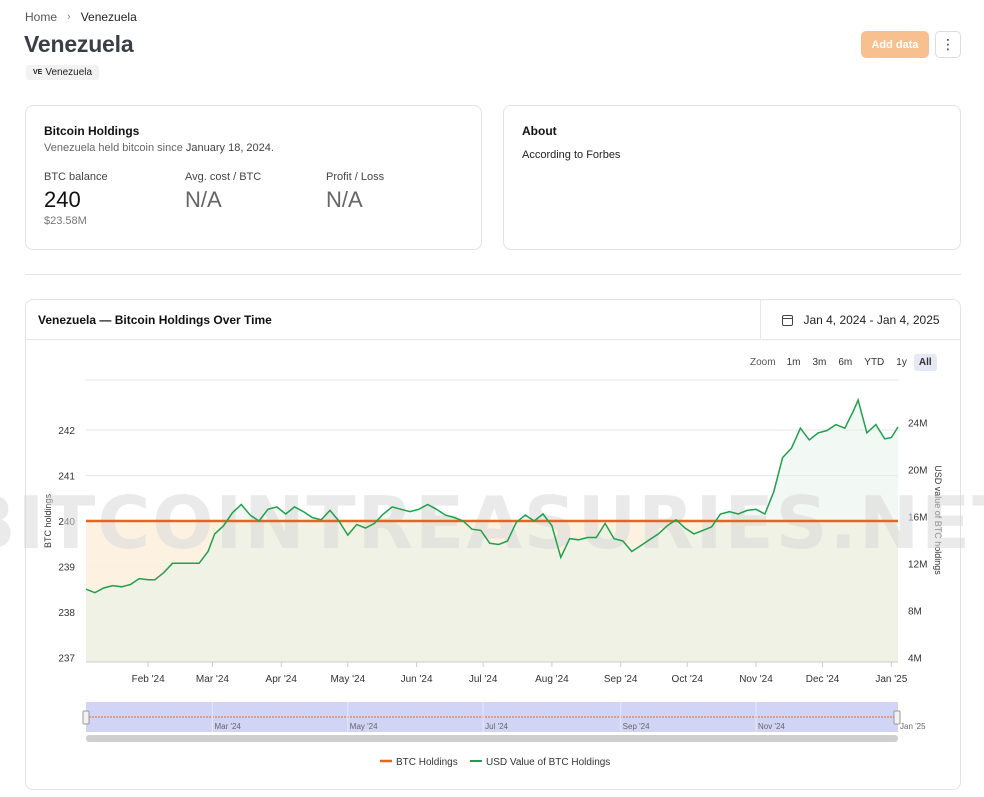 The width and height of the screenshot is (984, 797). What do you see at coordinates (108, 17) in the screenshot?
I see `breadcrumb-current: Venezuela` at bounding box center [108, 17].